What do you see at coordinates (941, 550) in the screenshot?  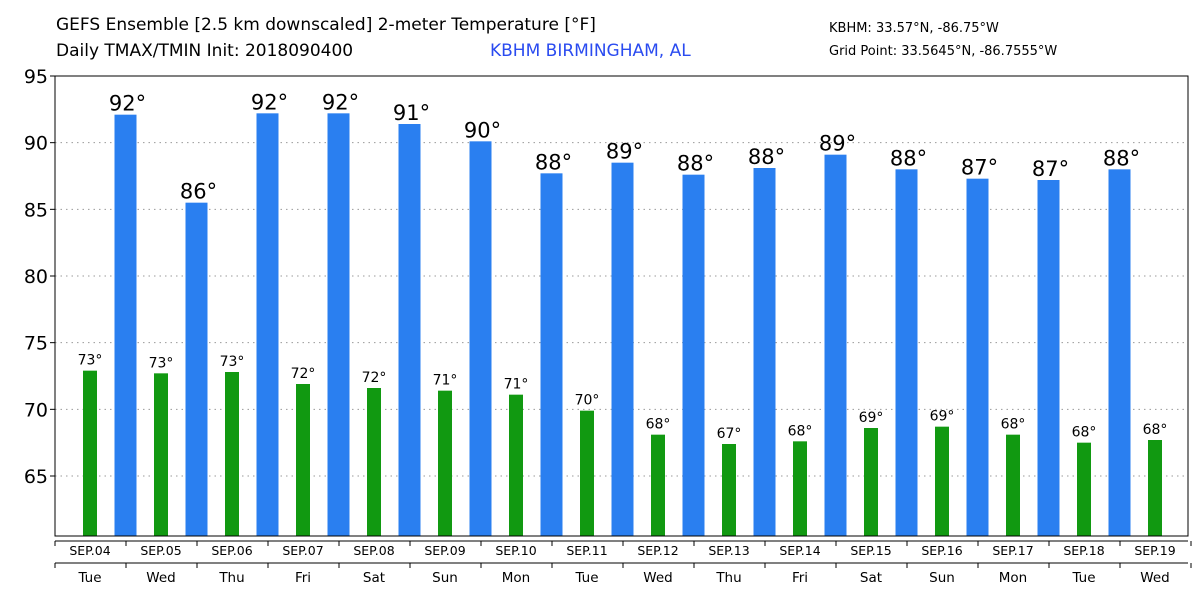 I see `date-label: SEP.16` at bounding box center [941, 550].